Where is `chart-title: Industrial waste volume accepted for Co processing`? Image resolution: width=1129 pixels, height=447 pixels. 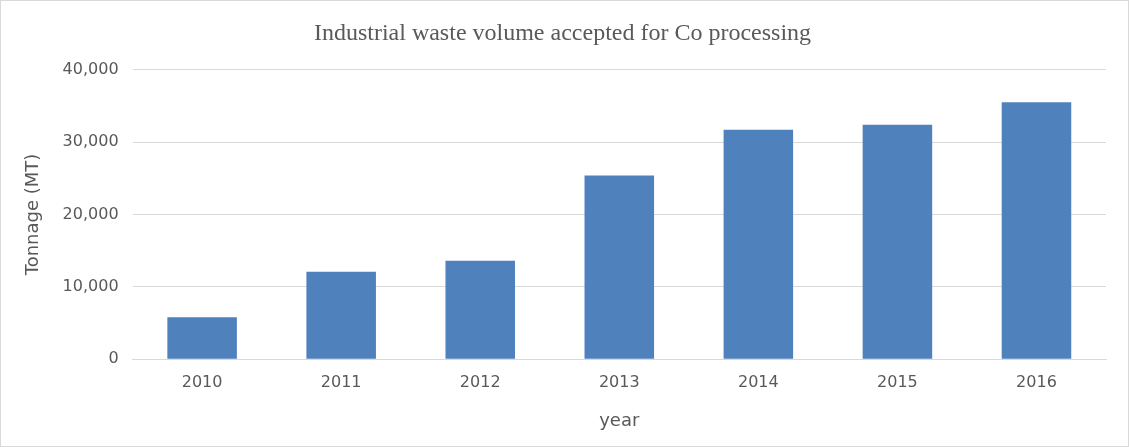 chart-title: Industrial waste volume accepted for Co processing is located at coordinates (562, 31).